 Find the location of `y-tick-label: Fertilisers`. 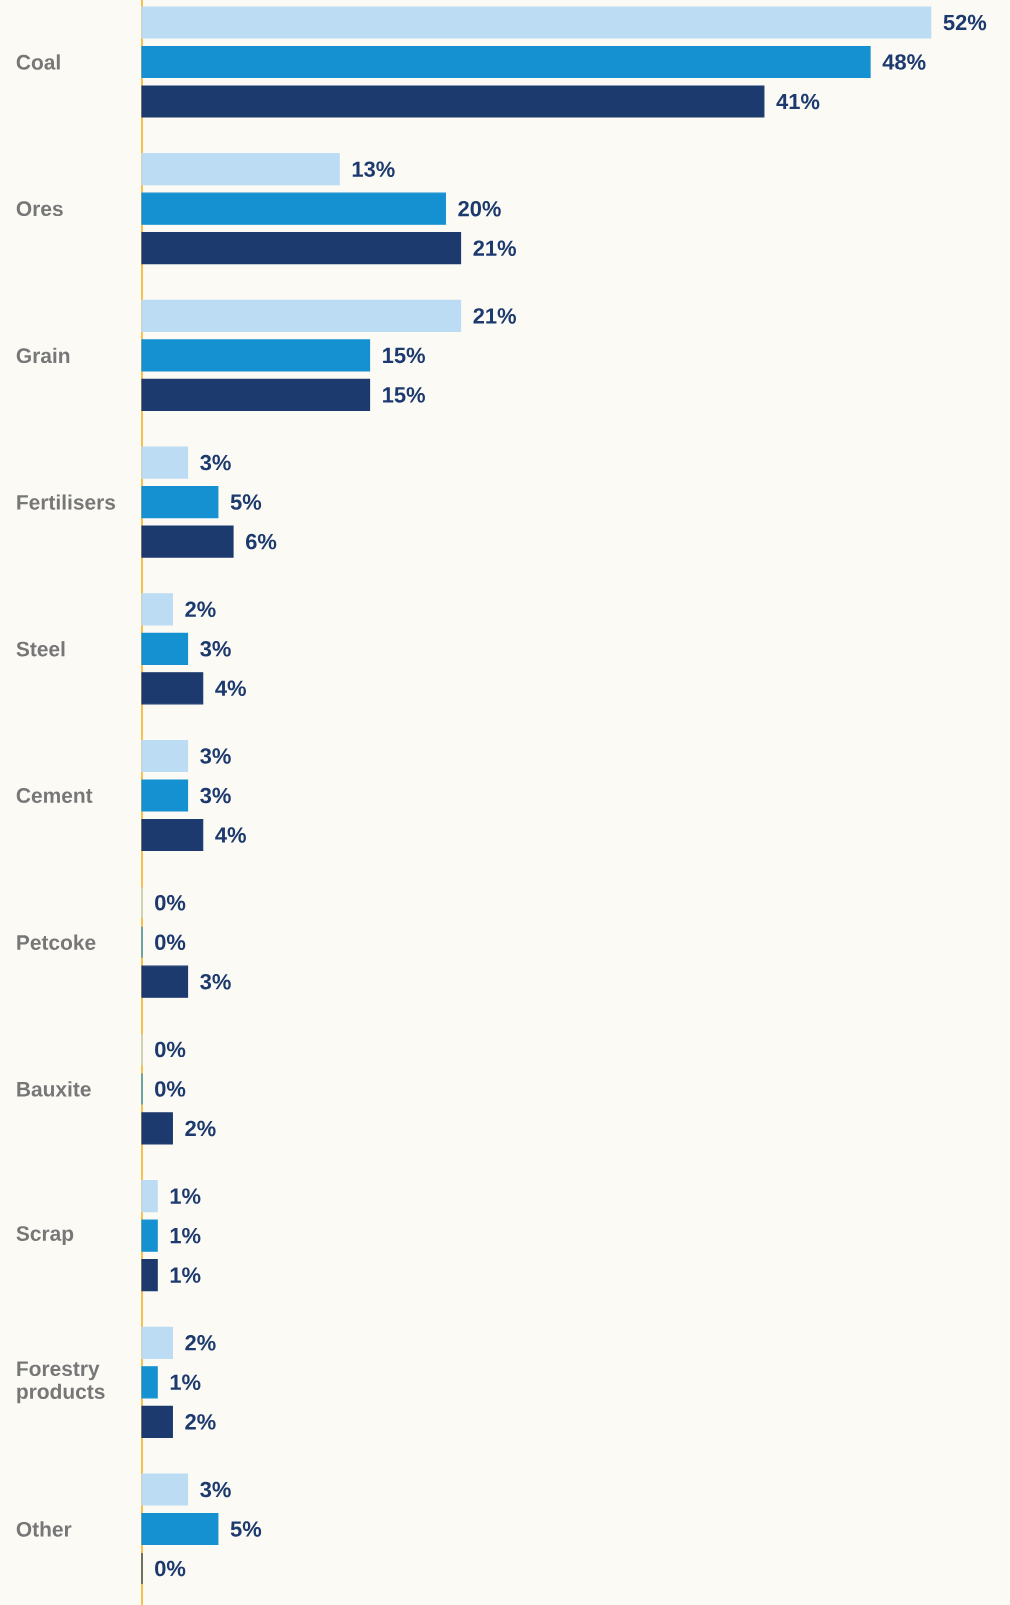

y-tick-label: Fertilisers is located at coordinates (66, 502).